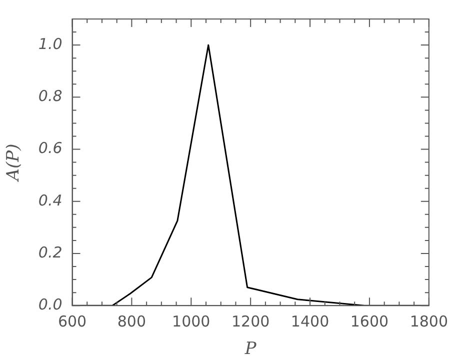 The width and height of the screenshot is (456, 364). What do you see at coordinates (72, 321) in the screenshot?
I see `x-tick-label: 600` at bounding box center [72, 321].